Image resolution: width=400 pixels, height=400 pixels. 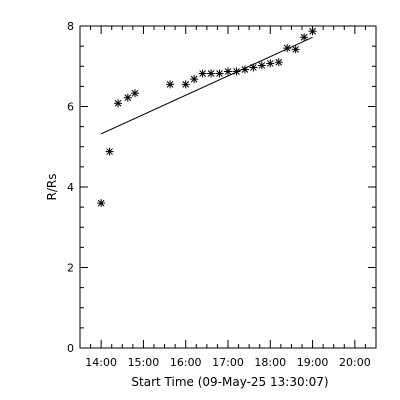 I want to click on y-tick-label: 8, so click(x=70, y=26).